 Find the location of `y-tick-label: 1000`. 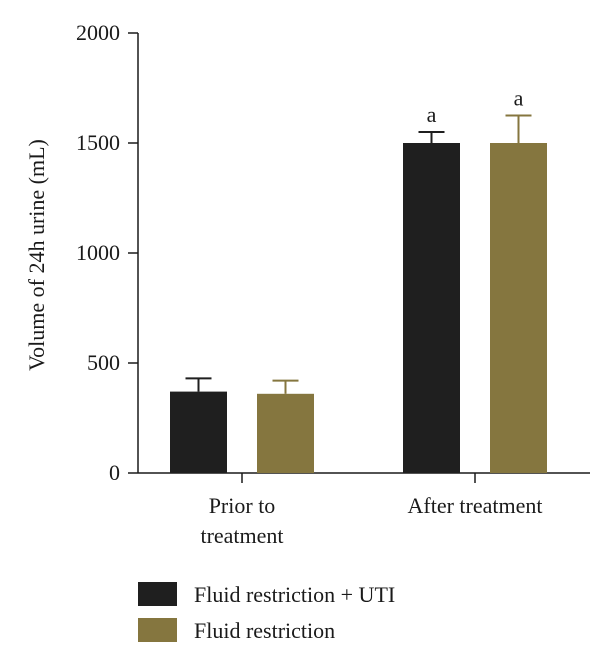

y-tick-label: 1000 is located at coordinates (98, 252).